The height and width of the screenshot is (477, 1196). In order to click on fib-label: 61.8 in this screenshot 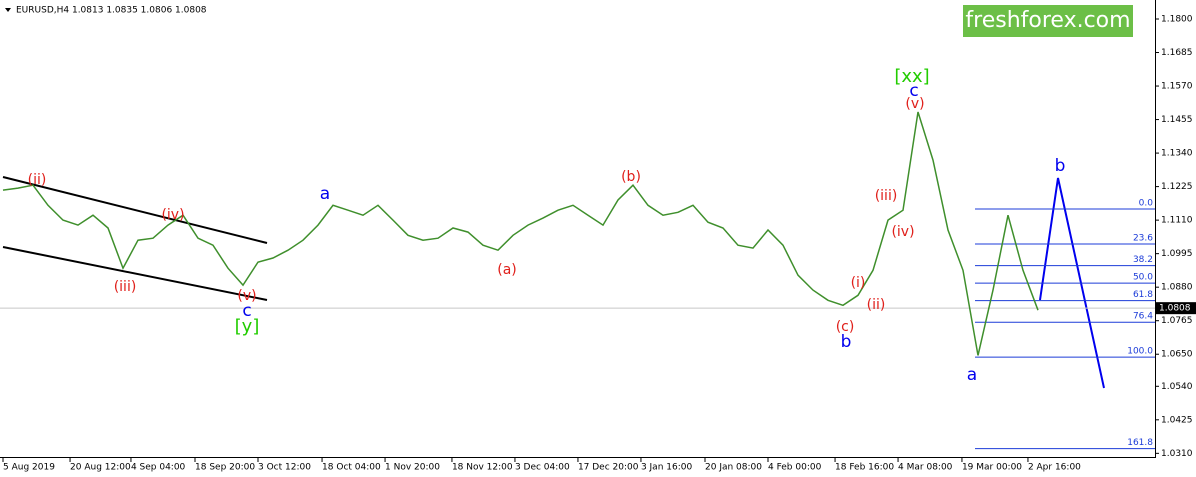, I will do `click(1143, 295)`.